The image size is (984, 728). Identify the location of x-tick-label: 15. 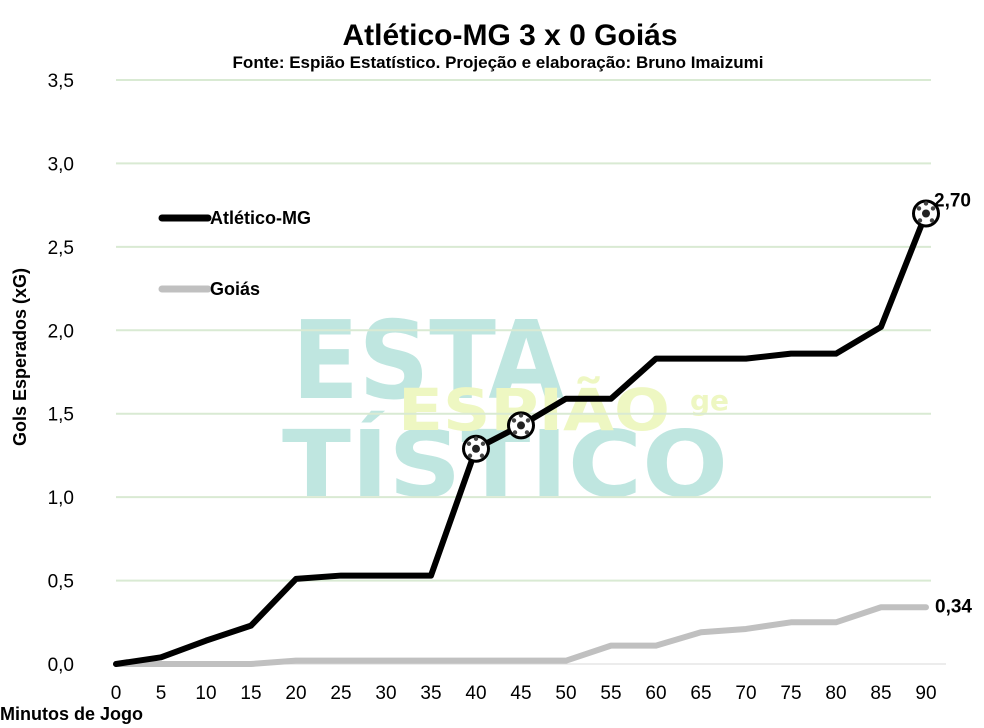
(250, 693).